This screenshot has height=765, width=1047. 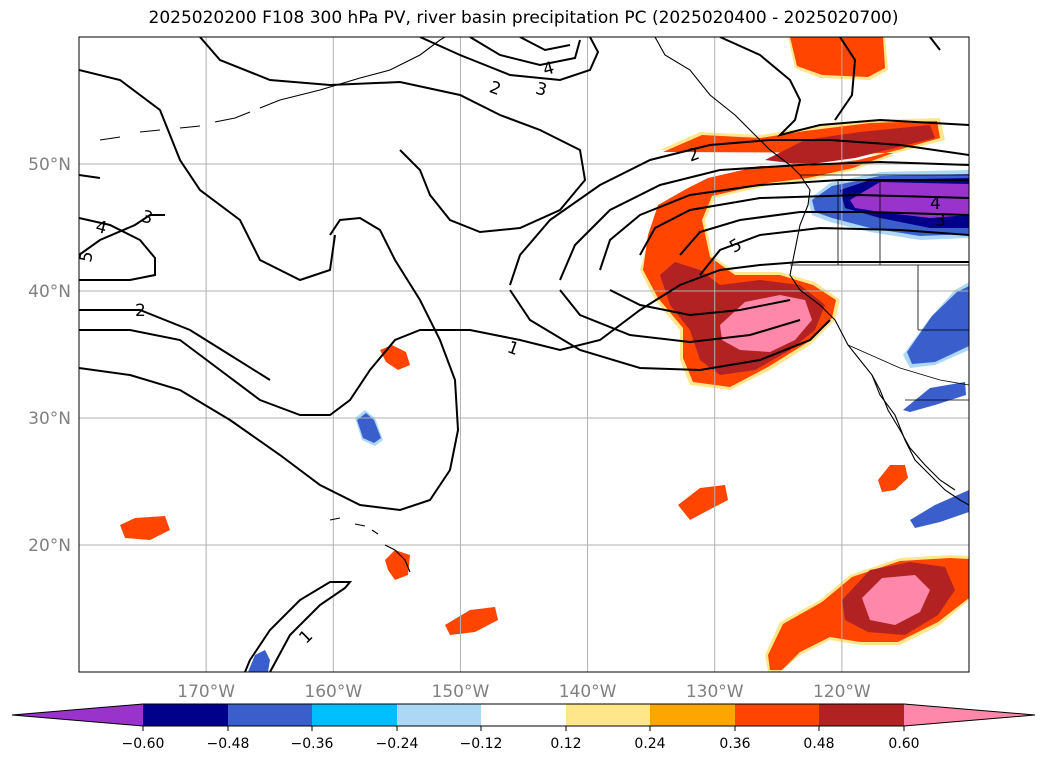 I want to click on colorbar-tick-label: 0.24, so click(x=649, y=744).